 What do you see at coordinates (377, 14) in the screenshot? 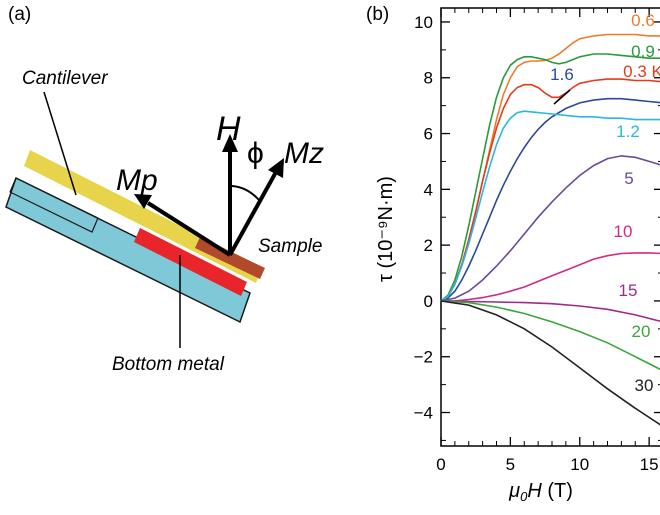
I see `panel-b-label: (b)` at bounding box center [377, 14].